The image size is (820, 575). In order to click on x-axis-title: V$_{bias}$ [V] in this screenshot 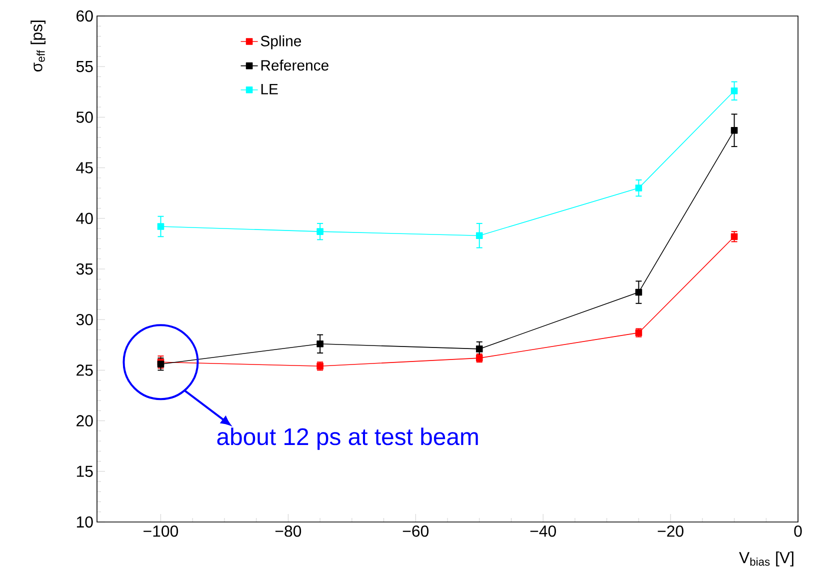, I will do `click(766, 559)`.